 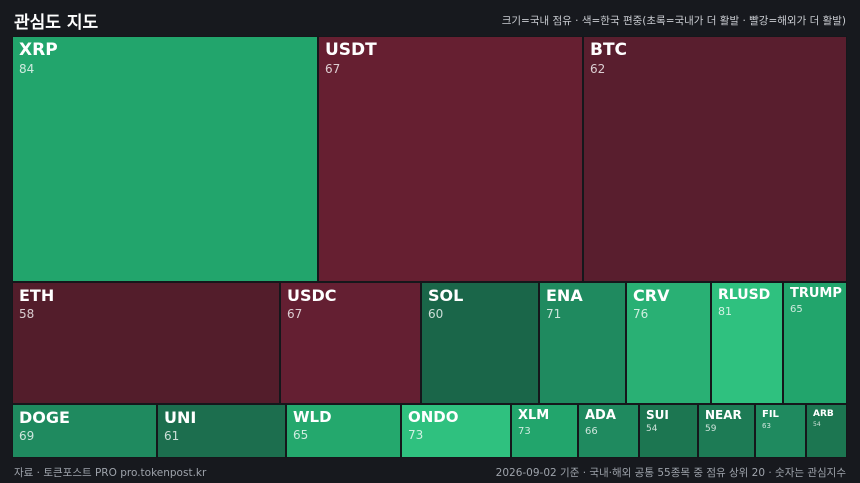 I want to click on tile-value: 69, so click(x=27, y=436).